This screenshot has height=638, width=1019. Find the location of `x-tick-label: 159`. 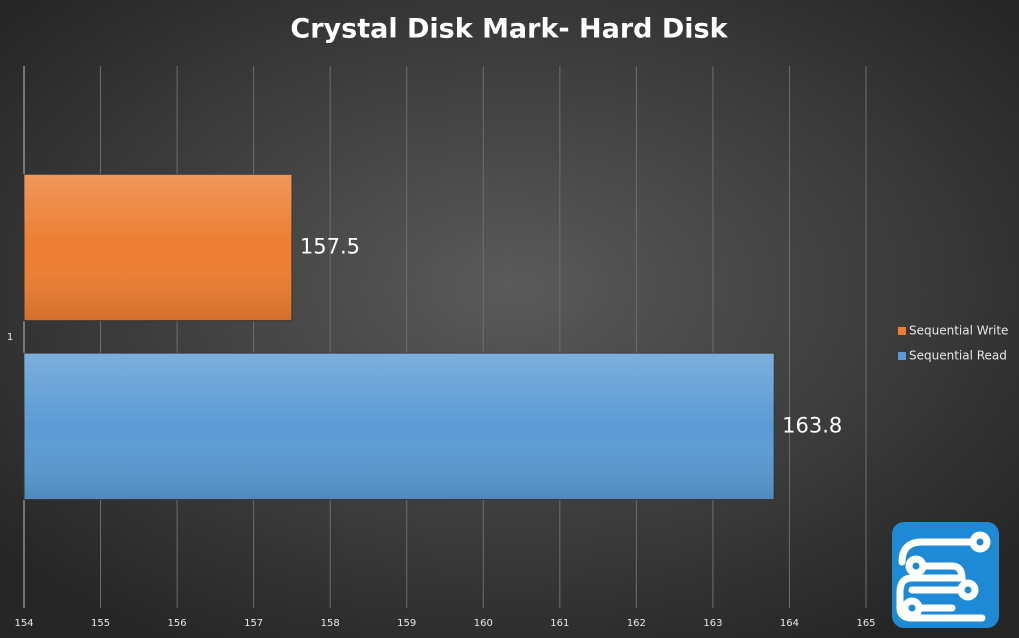

x-tick-label: 159 is located at coordinates (406, 623).